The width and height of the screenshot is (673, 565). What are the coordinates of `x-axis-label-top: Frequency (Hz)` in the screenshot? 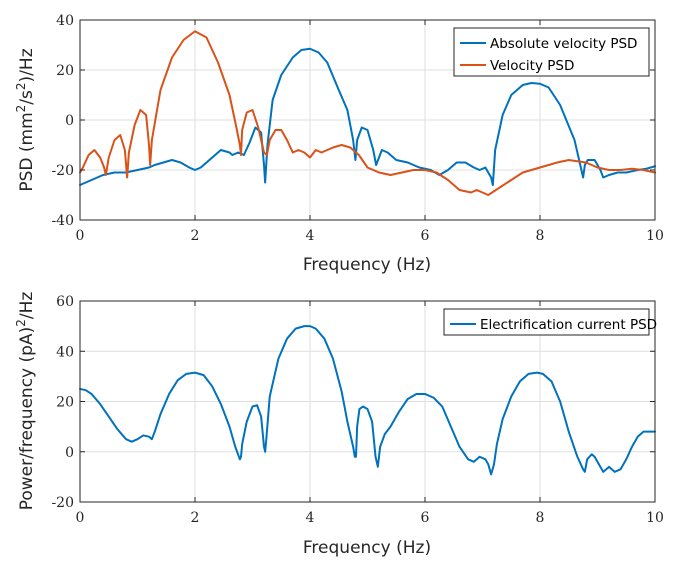 It's located at (367, 265).